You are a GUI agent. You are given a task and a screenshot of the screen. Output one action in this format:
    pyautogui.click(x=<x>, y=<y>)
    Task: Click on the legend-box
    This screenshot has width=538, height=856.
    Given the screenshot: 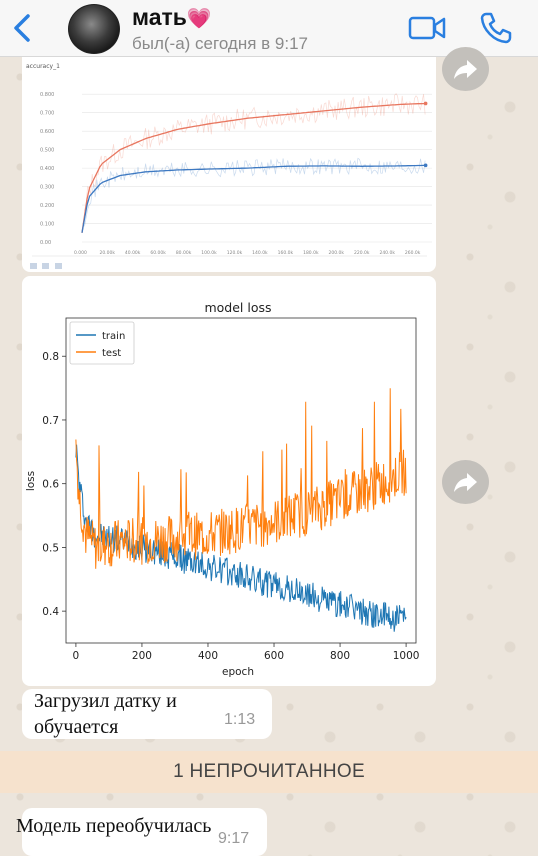 What is the action you would take?
    pyautogui.click(x=102, y=343)
    